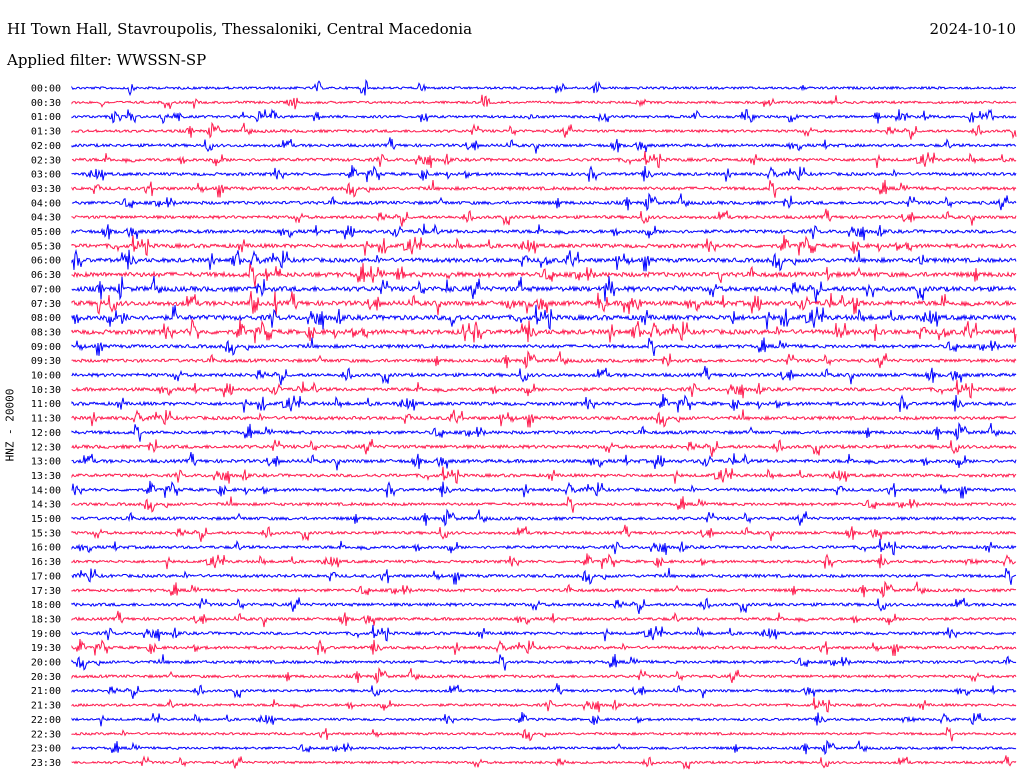 The width and height of the screenshot is (1024, 780). I want to click on trace-row-2030, so click(544, 676).